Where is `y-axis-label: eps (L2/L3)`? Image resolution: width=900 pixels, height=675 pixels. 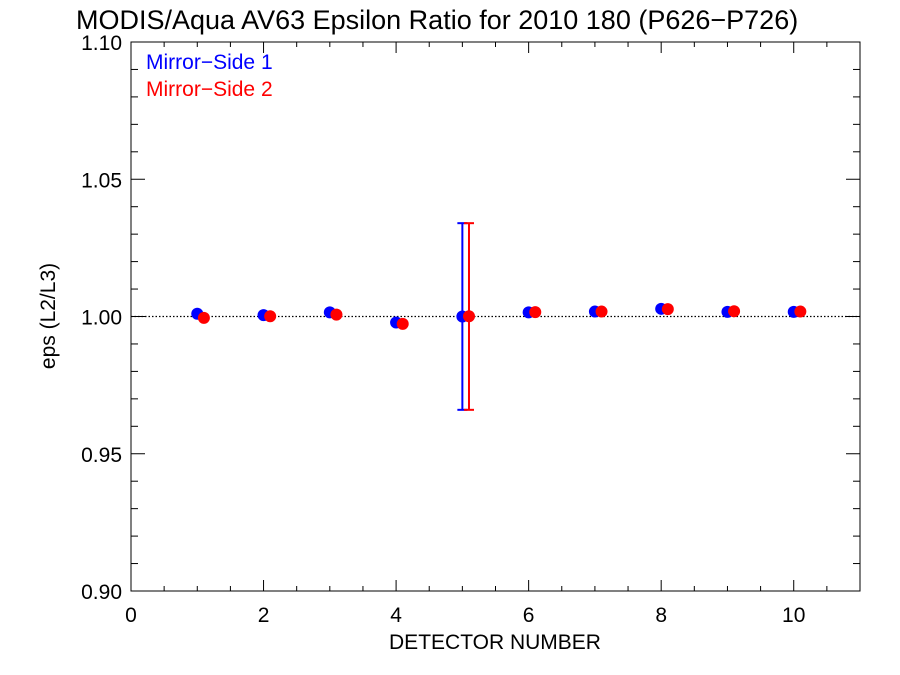
y-axis-label: eps (L2/L3) is located at coordinates (48, 316).